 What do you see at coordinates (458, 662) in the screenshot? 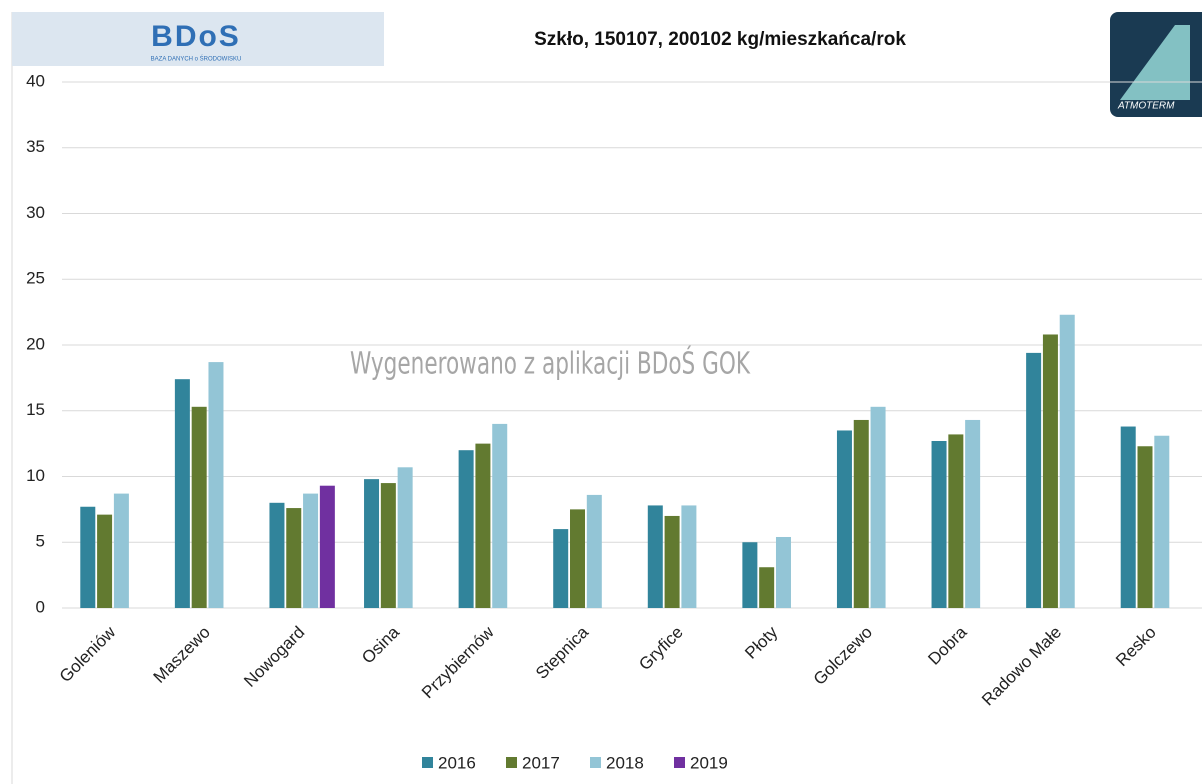
I see `x-tick-label: Przybiernów` at bounding box center [458, 662].